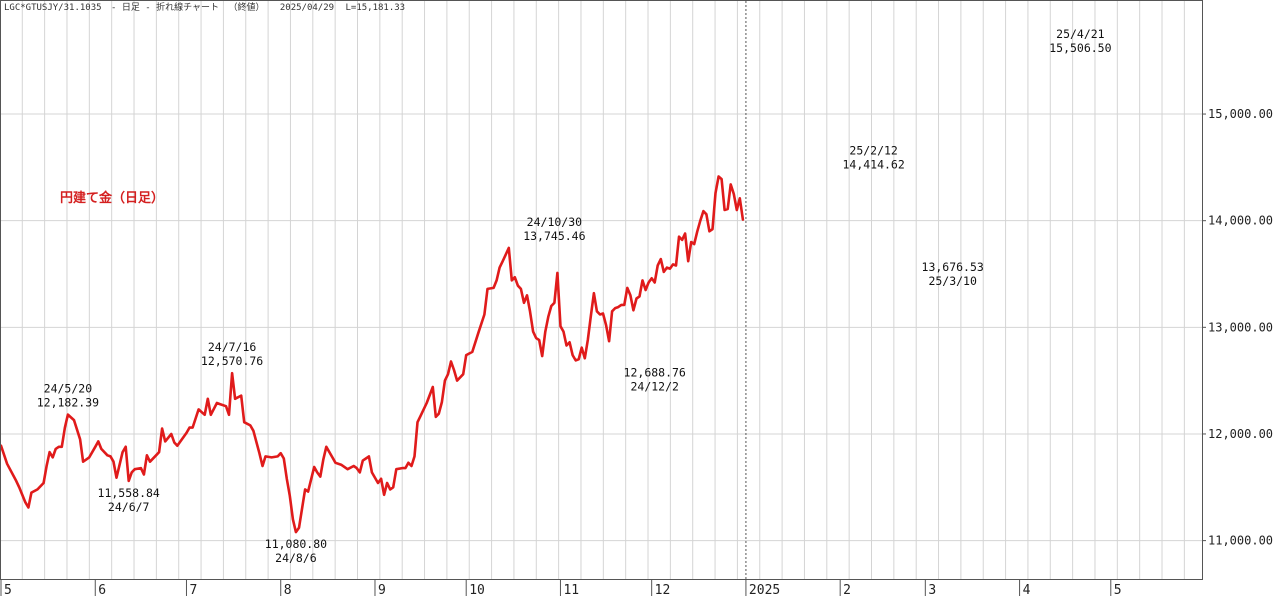 This screenshot has height=602, width=1282. I want to click on x-tick-label: 2, so click(847, 590).